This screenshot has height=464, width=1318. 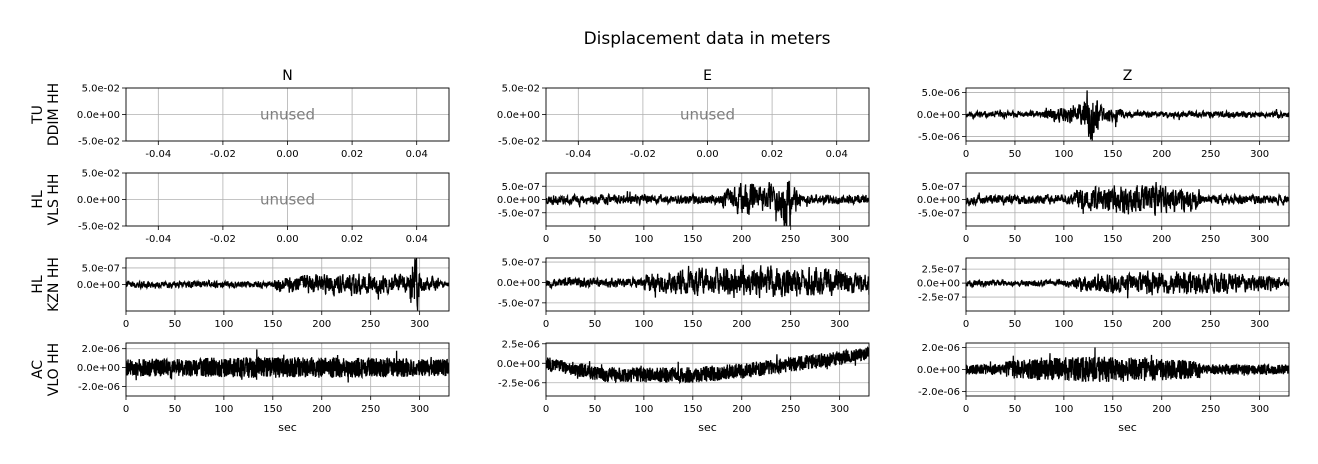 What do you see at coordinates (54, 114) in the screenshot?
I see `row-label-station: DDIM HH` at bounding box center [54, 114].